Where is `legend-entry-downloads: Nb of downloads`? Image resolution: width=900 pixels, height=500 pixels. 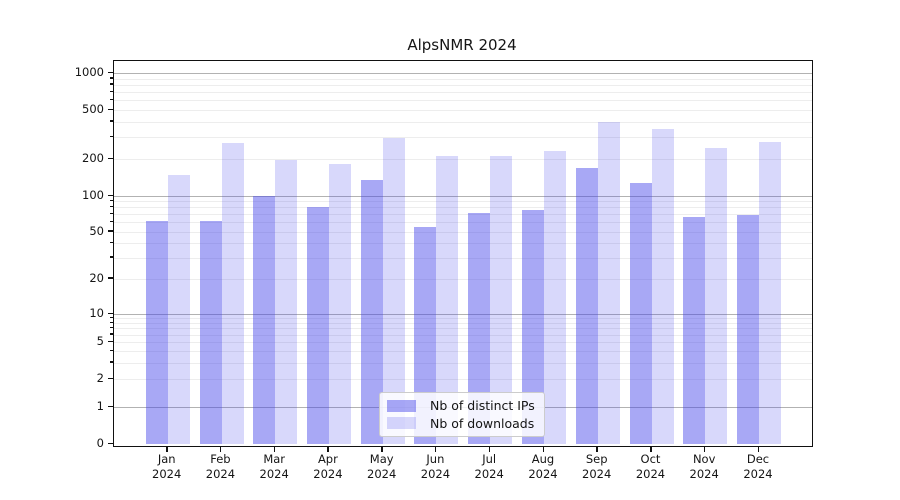 legend-entry-downloads: Nb of downloads is located at coordinates (462, 423).